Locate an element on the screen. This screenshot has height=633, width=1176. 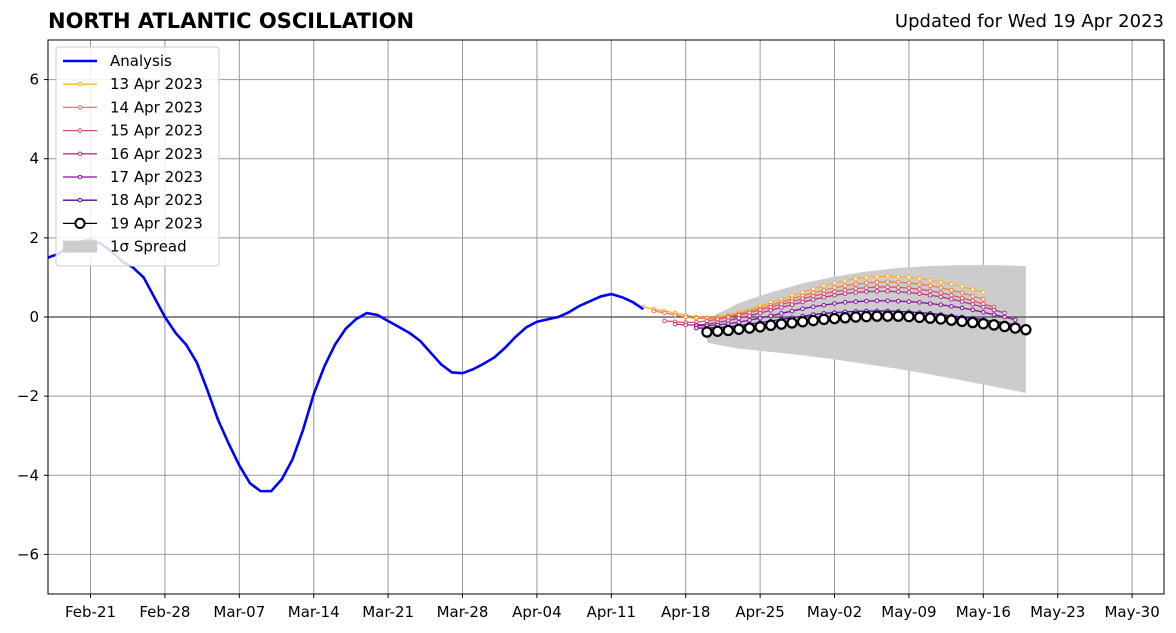
legend-item: 17 Apr 2023 is located at coordinates (133, 177).